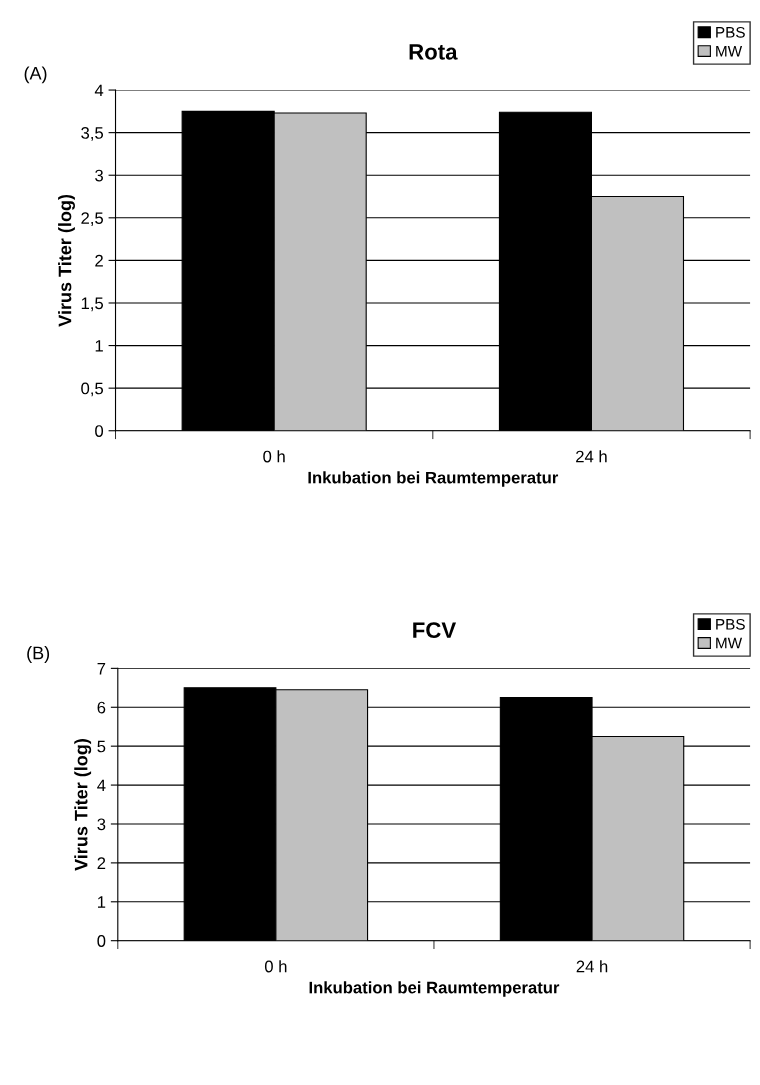  What do you see at coordinates (92, 389) in the screenshot?
I see `y-tick-label: 0,5` at bounding box center [92, 389].